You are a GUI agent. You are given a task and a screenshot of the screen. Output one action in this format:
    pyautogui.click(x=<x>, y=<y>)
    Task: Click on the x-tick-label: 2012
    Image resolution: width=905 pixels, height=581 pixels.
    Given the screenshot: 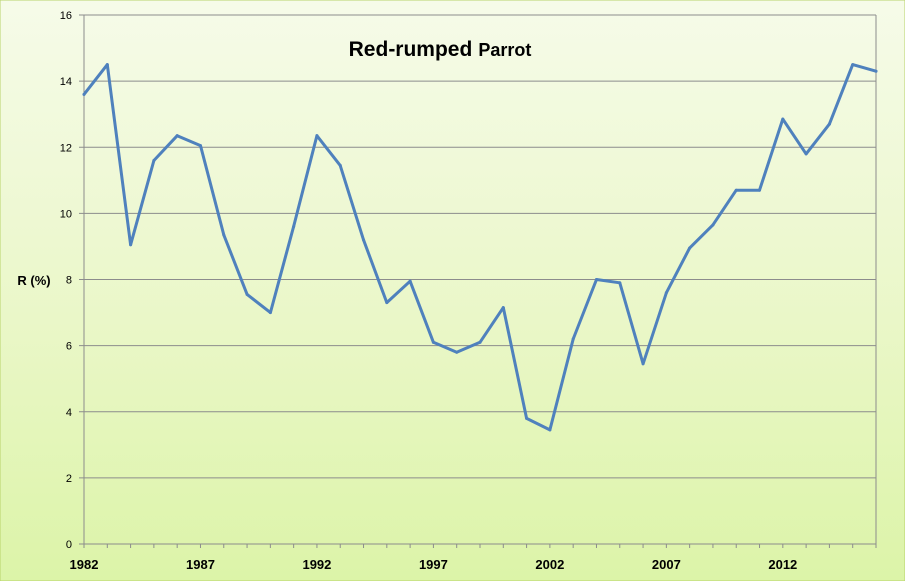 What is the action you would take?
    pyautogui.click(x=782, y=564)
    